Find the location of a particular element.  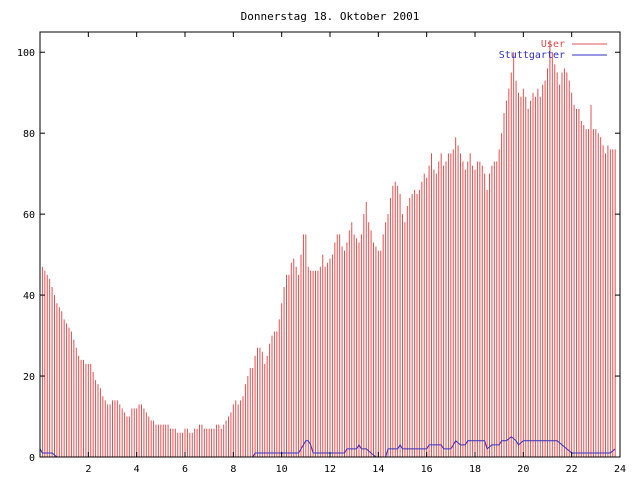

x-tick-label: 2 is located at coordinates (88, 469).